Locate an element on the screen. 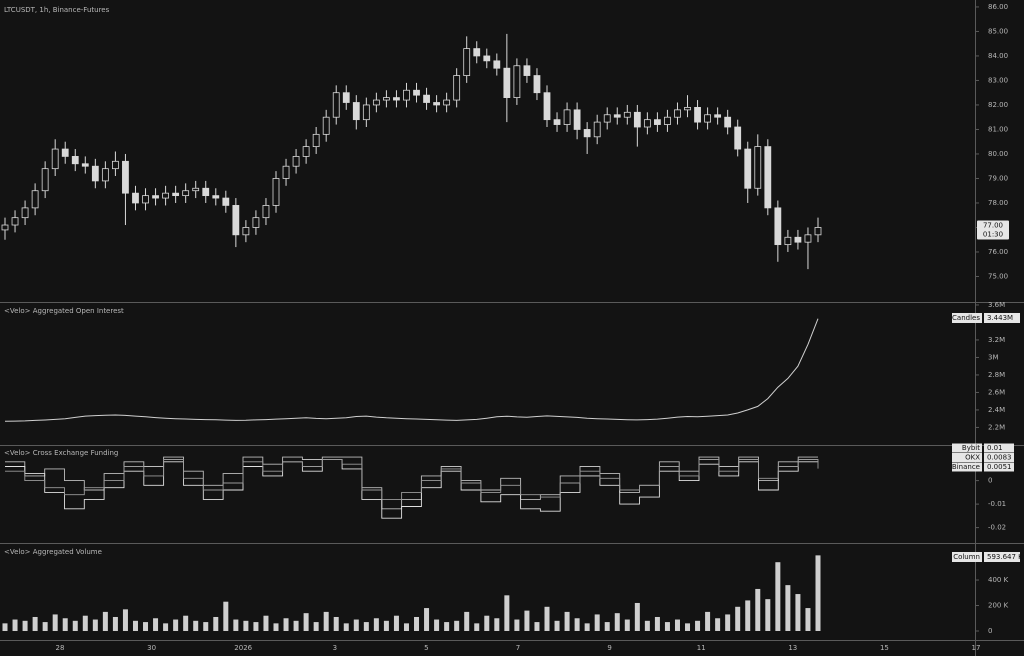 The width and height of the screenshot is (1024, 656). y-tick-label: 2.4M is located at coordinates (996, 410).